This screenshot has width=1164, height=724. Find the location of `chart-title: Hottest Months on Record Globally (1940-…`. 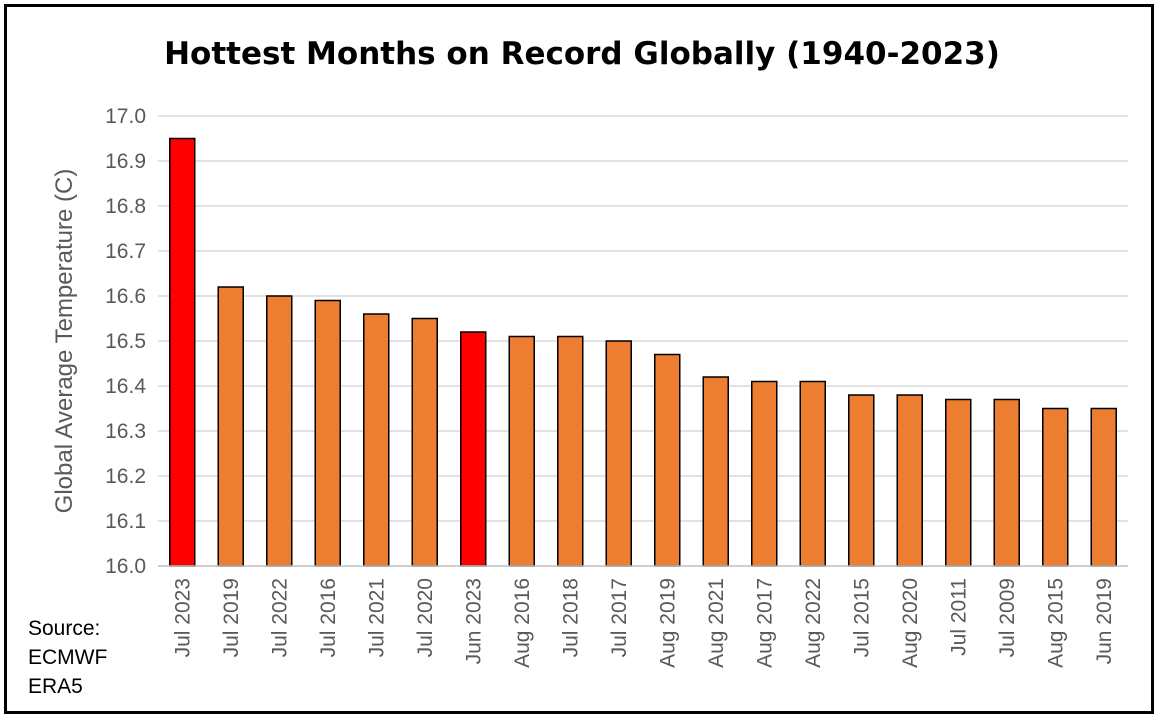

chart-title: Hottest Months on Record Globally (1940-… is located at coordinates (582, 54).